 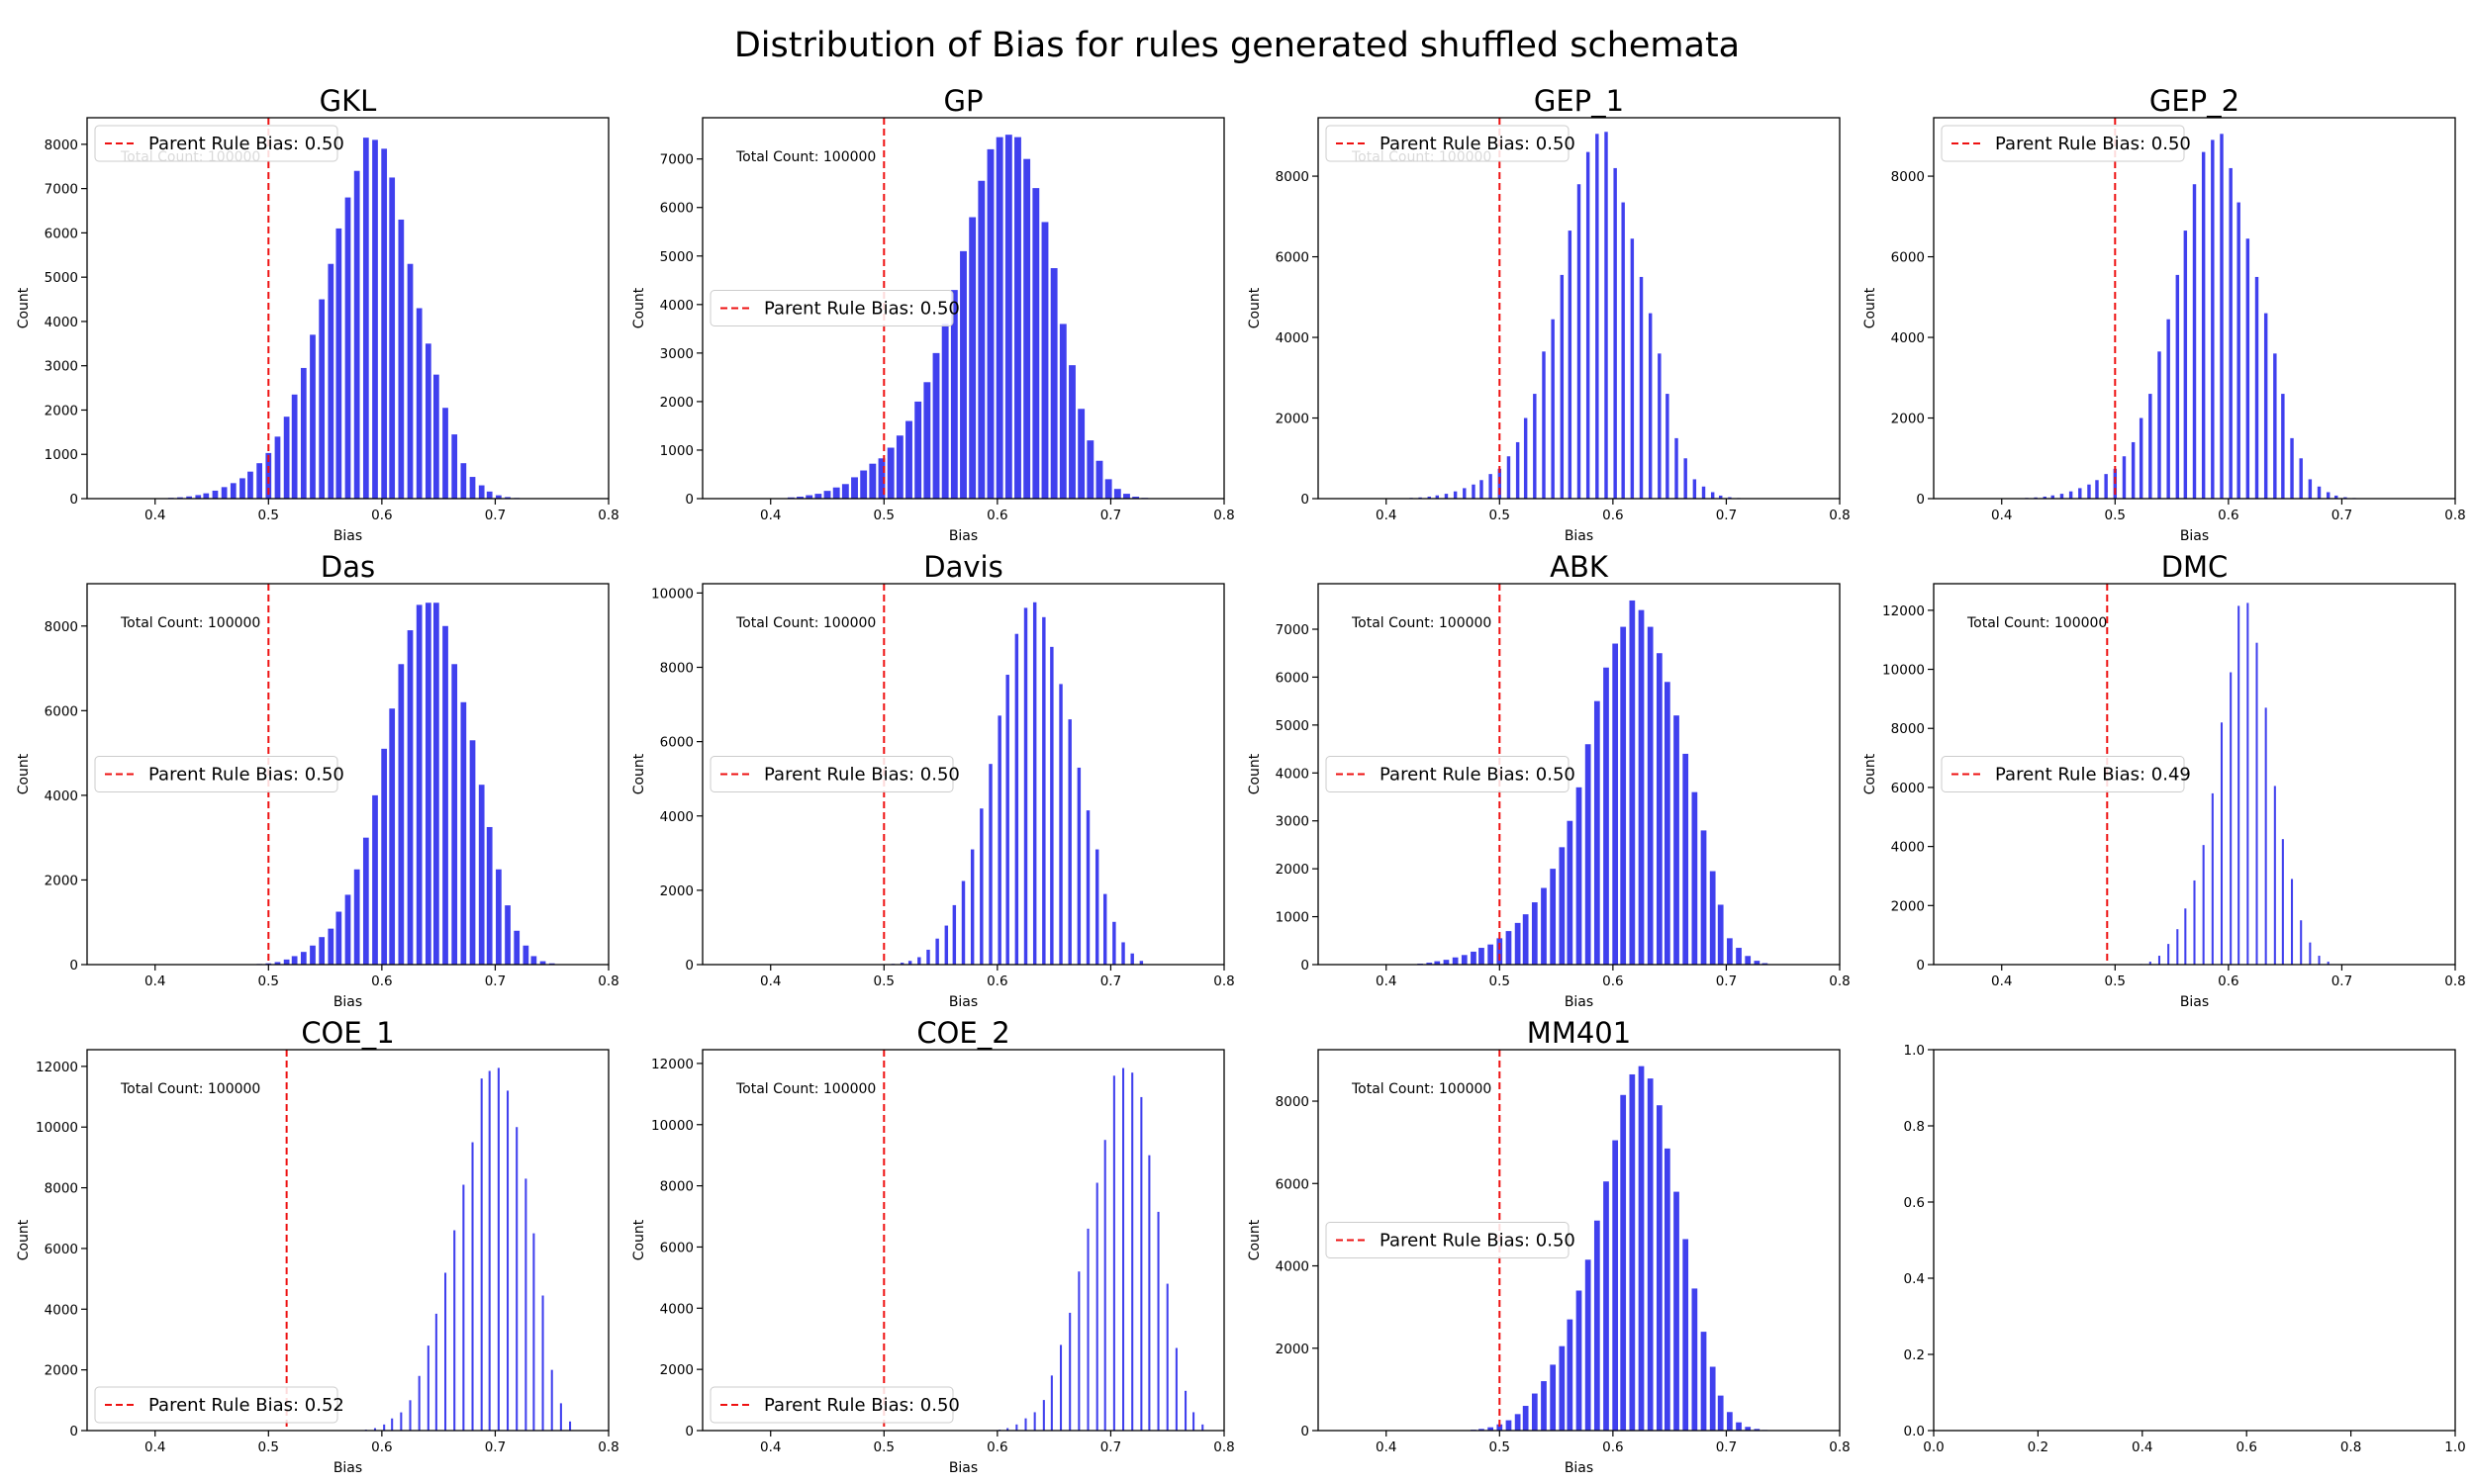 I want to click on y-tick-label: 7000, so click(x=677, y=160).